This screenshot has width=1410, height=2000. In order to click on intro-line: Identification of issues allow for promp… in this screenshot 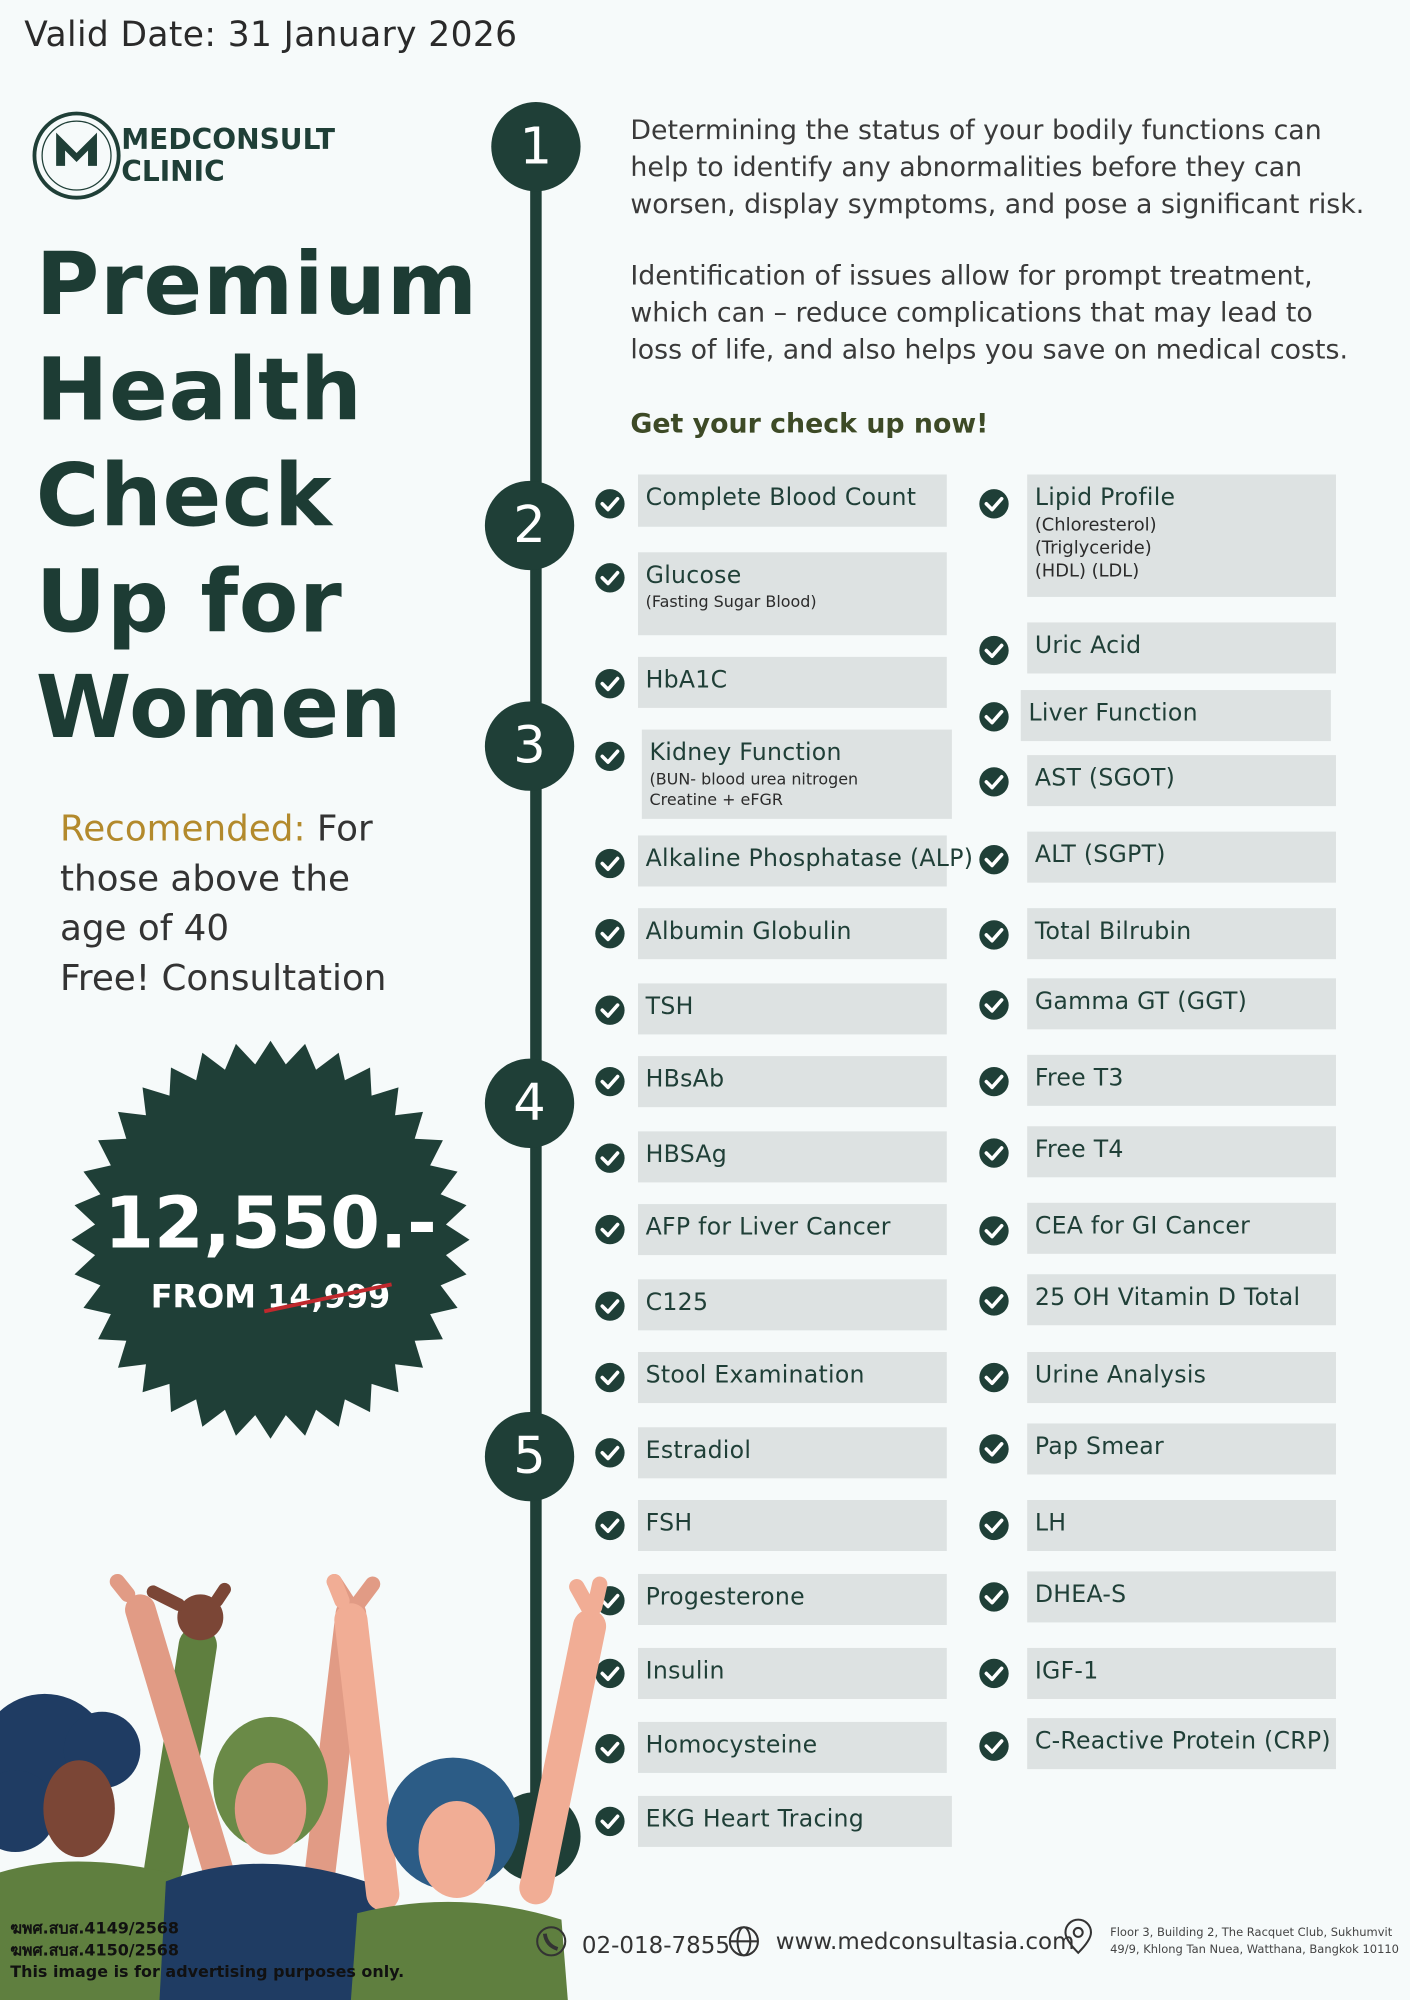, I will do `click(971, 275)`.